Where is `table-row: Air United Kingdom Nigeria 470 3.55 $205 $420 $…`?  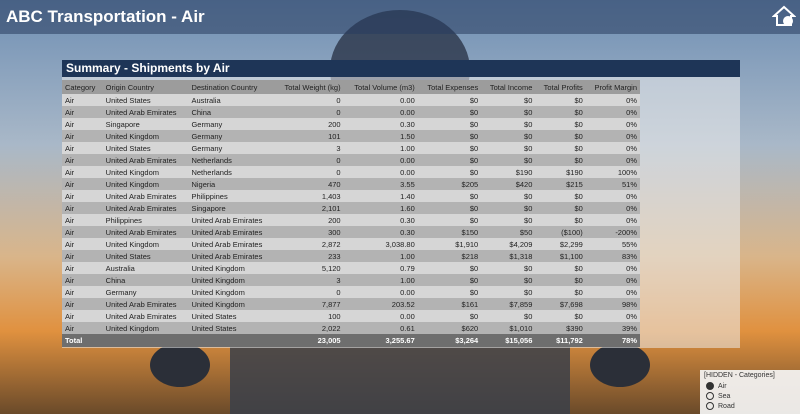 table-row: Air United Kingdom Nigeria 470 3.55 $205 $420 $… is located at coordinates (351, 184).